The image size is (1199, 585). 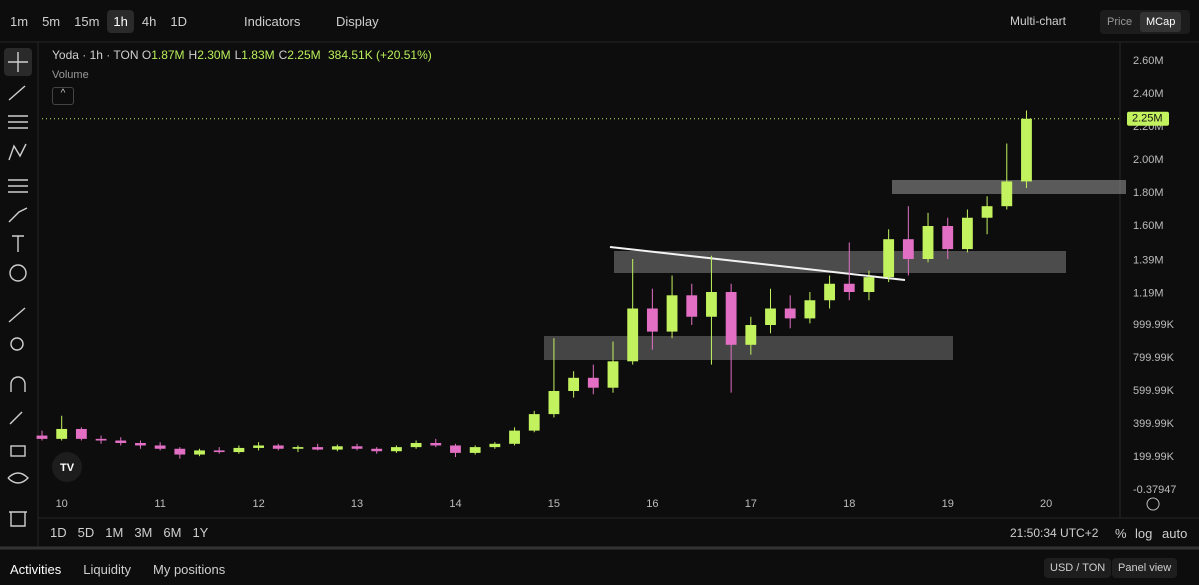 I want to click on y-tick-label: 1.39M, so click(x=1148, y=261).